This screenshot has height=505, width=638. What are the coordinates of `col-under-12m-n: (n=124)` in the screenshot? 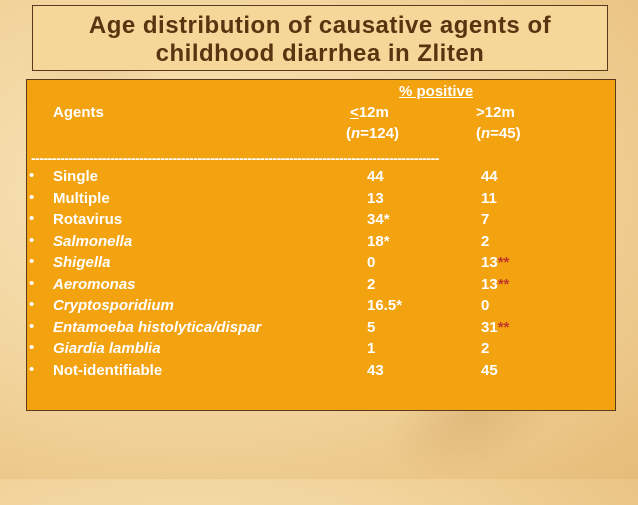 It's located at (372, 133).